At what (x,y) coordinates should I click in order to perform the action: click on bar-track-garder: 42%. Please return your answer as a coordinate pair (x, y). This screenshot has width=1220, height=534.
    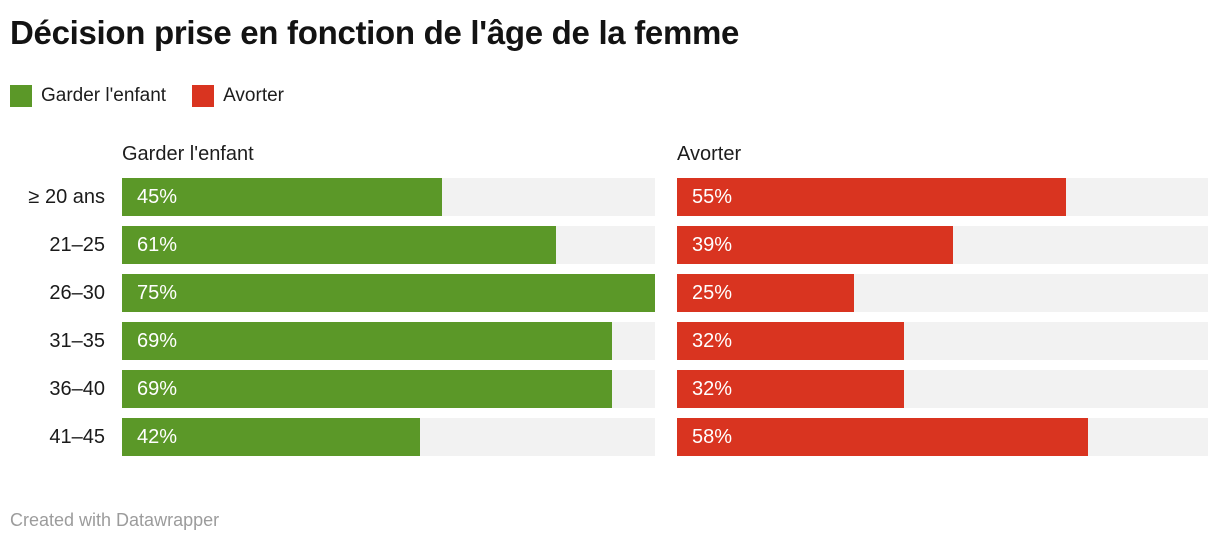
    Looking at the image, I should click on (388, 437).